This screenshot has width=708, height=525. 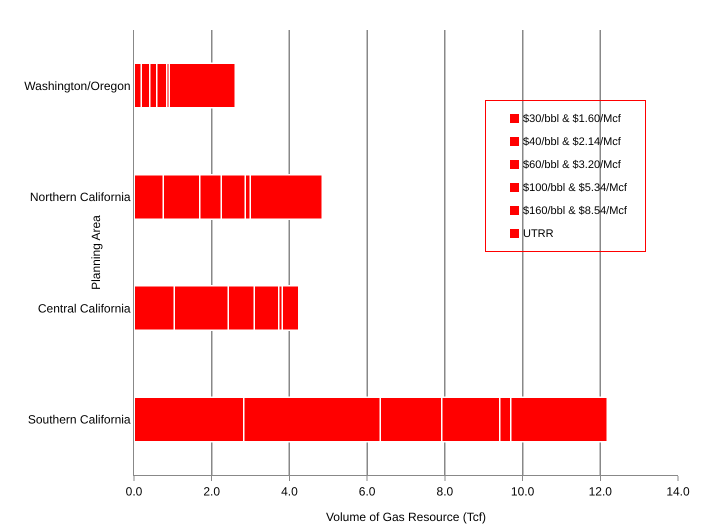 What do you see at coordinates (538, 234) in the screenshot?
I see `legend-label: UTRR` at bounding box center [538, 234].